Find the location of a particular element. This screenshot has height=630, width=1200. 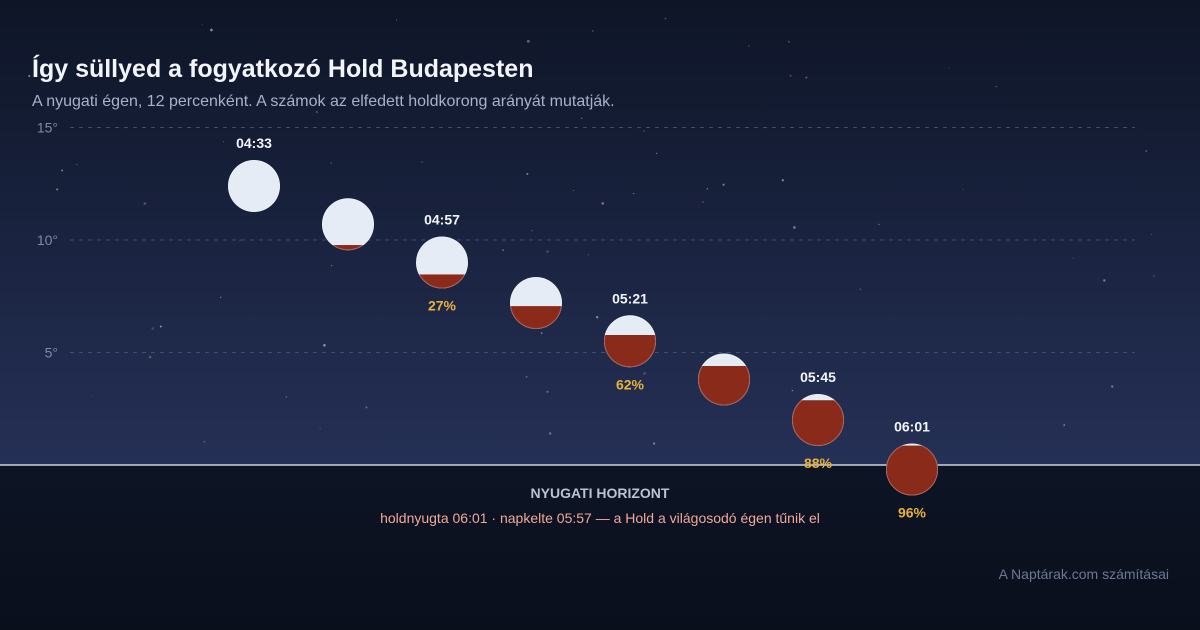

moon-percent-label: 88% is located at coordinates (818, 463).